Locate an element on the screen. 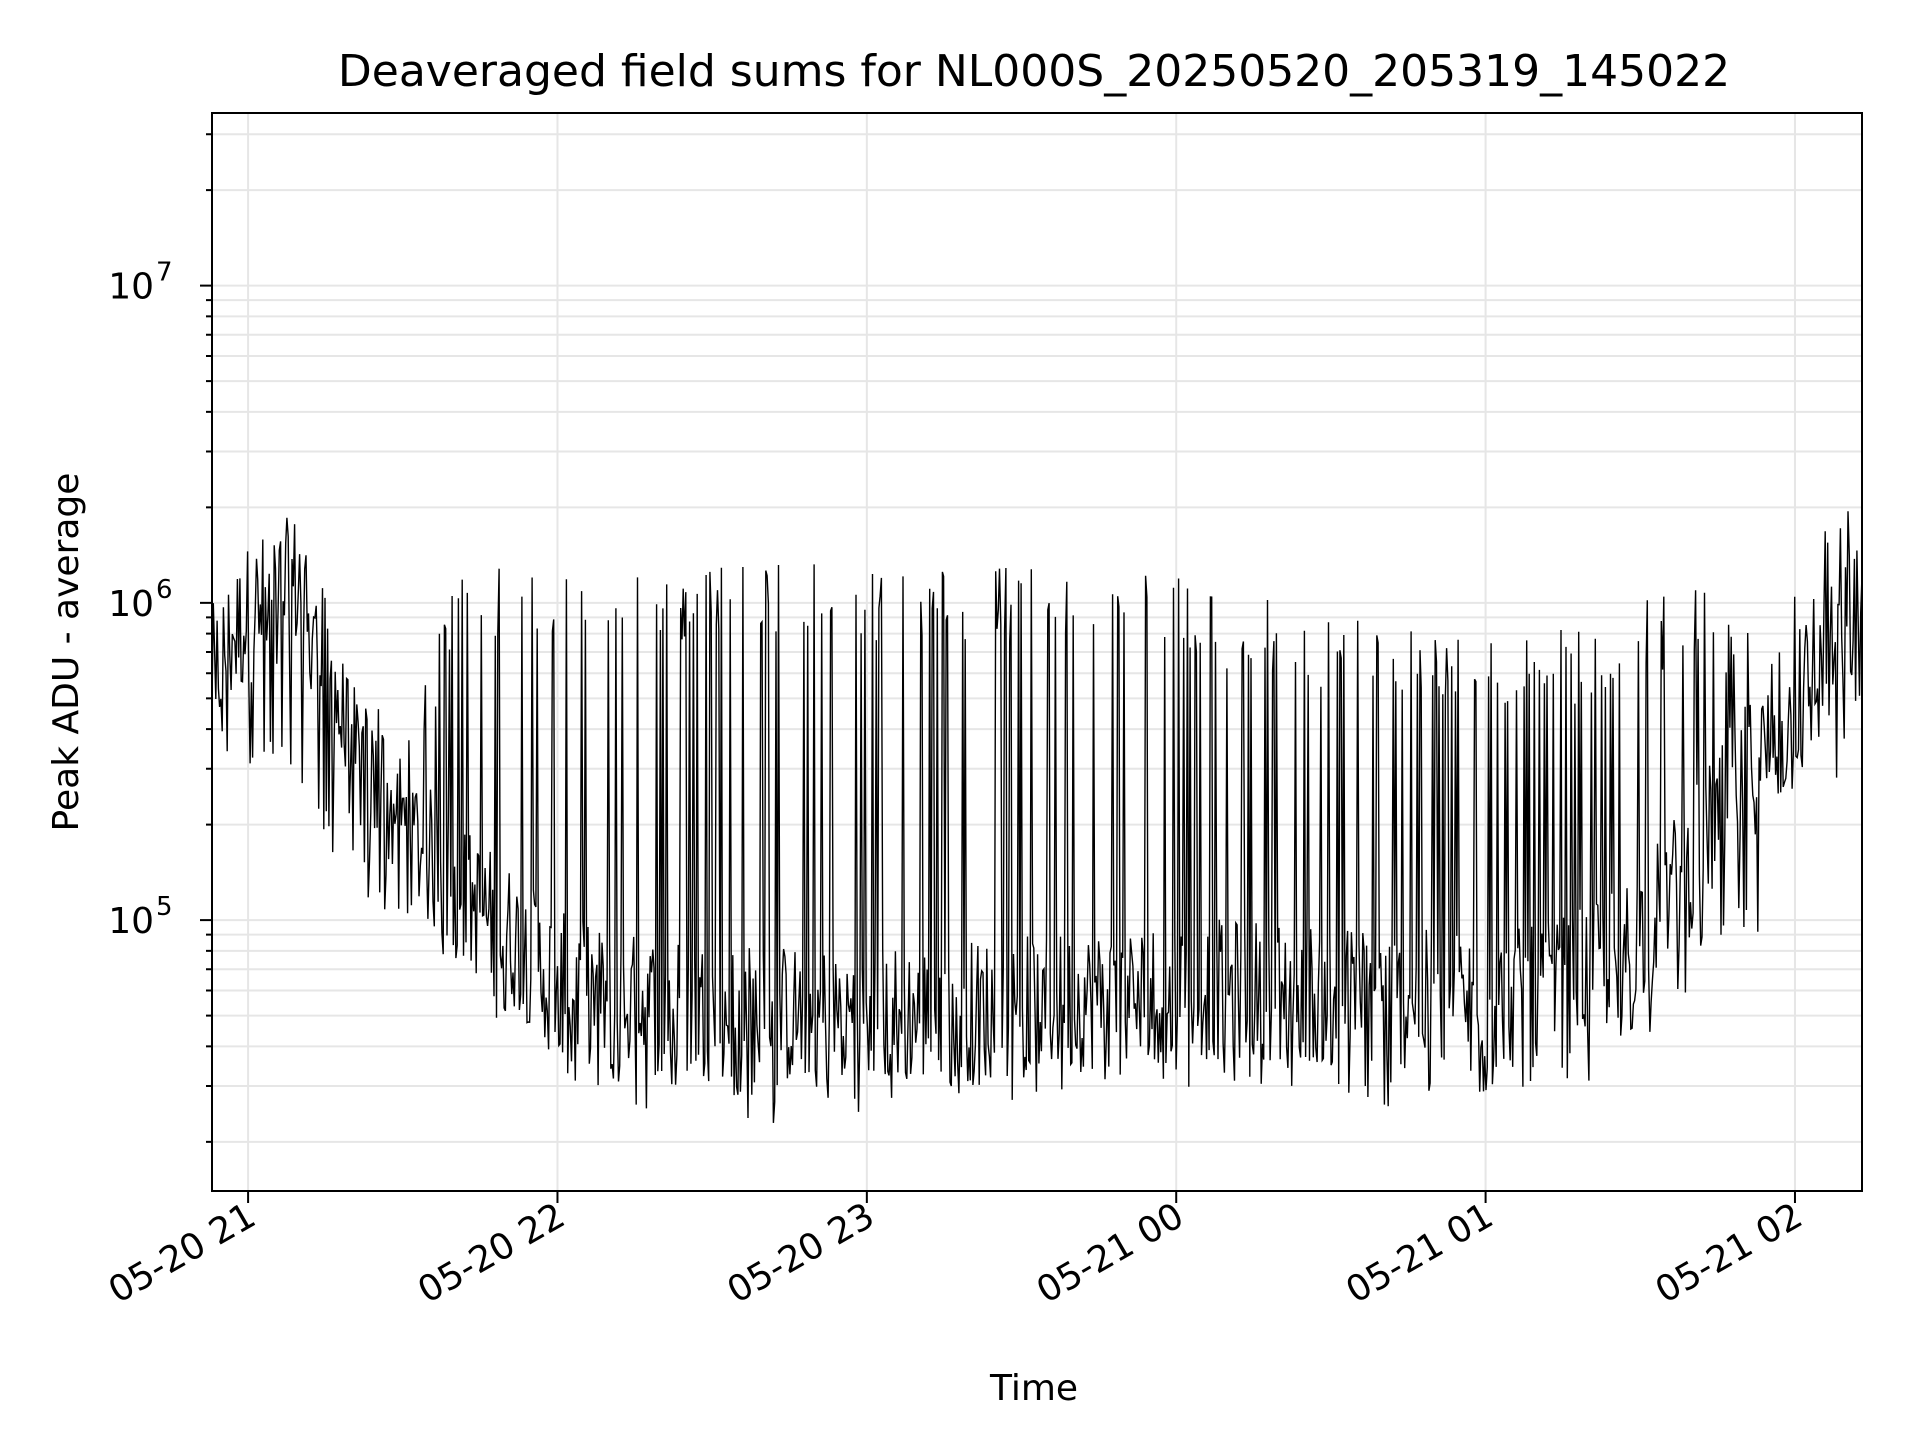 The height and width of the screenshot is (1440, 1920). y-tick-label: 10 6 is located at coordinates (140, 600).